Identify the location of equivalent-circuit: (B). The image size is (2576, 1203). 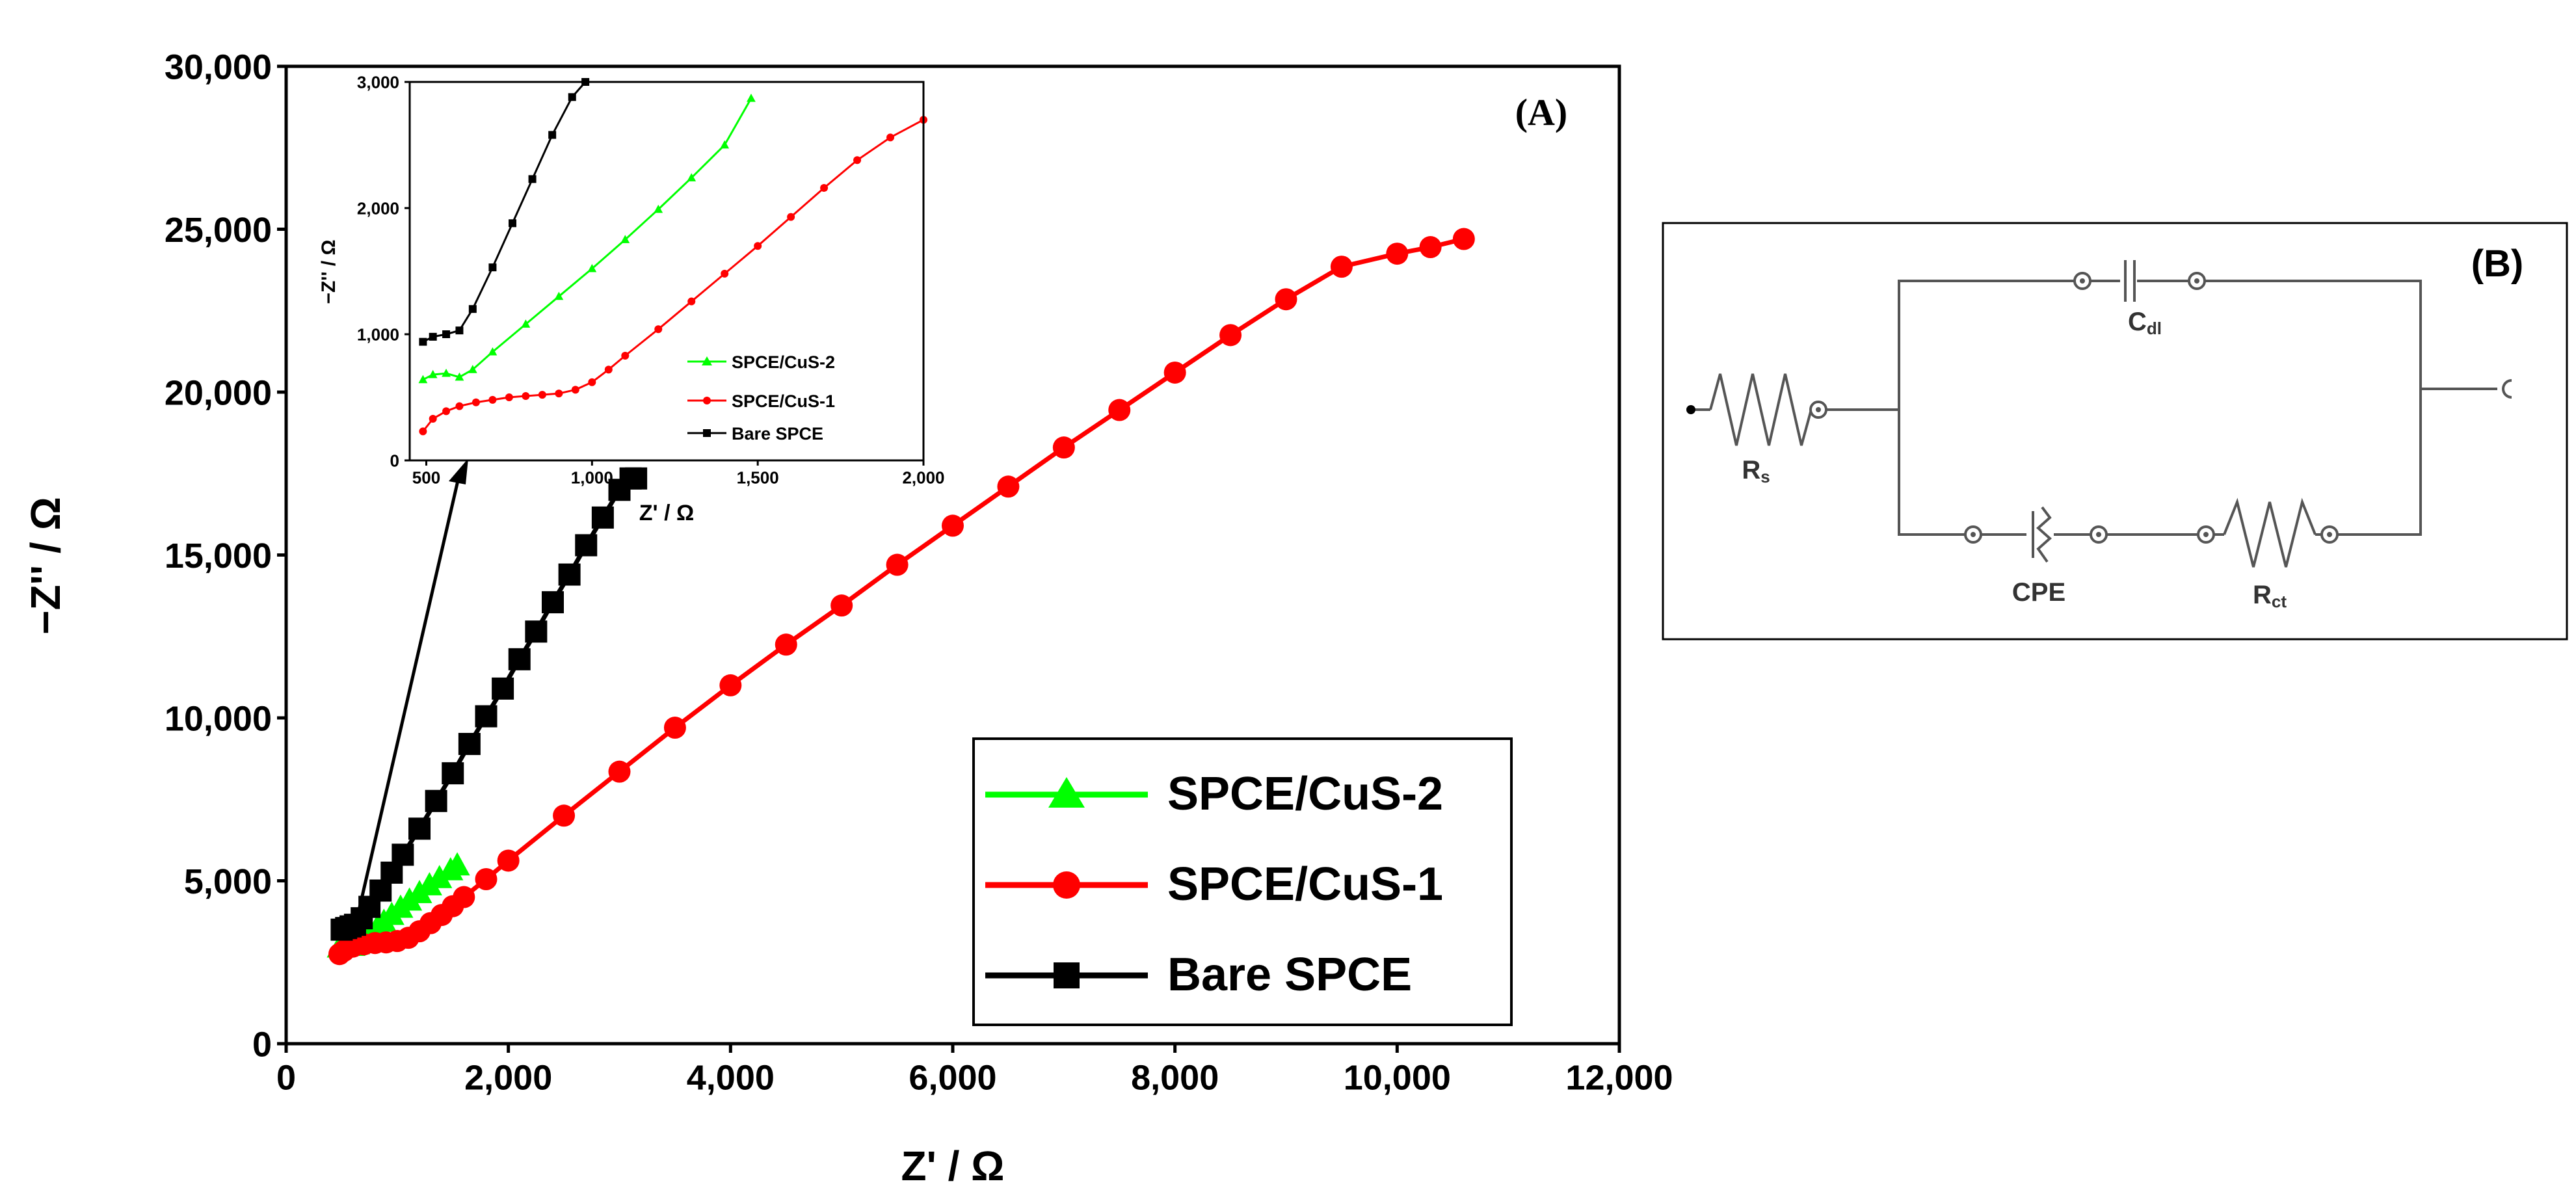
(2115, 432).